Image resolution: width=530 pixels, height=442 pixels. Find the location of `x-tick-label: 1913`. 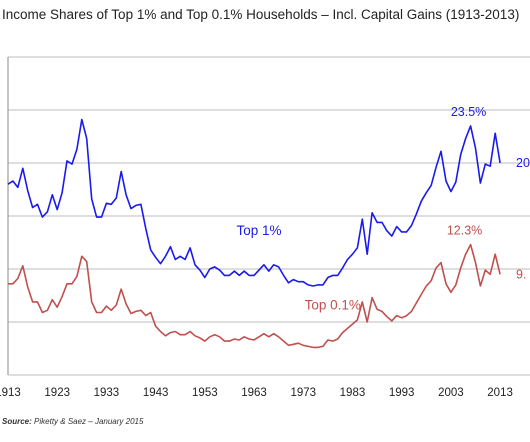

x-tick-label: 1913 is located at coordinates (10, 393).